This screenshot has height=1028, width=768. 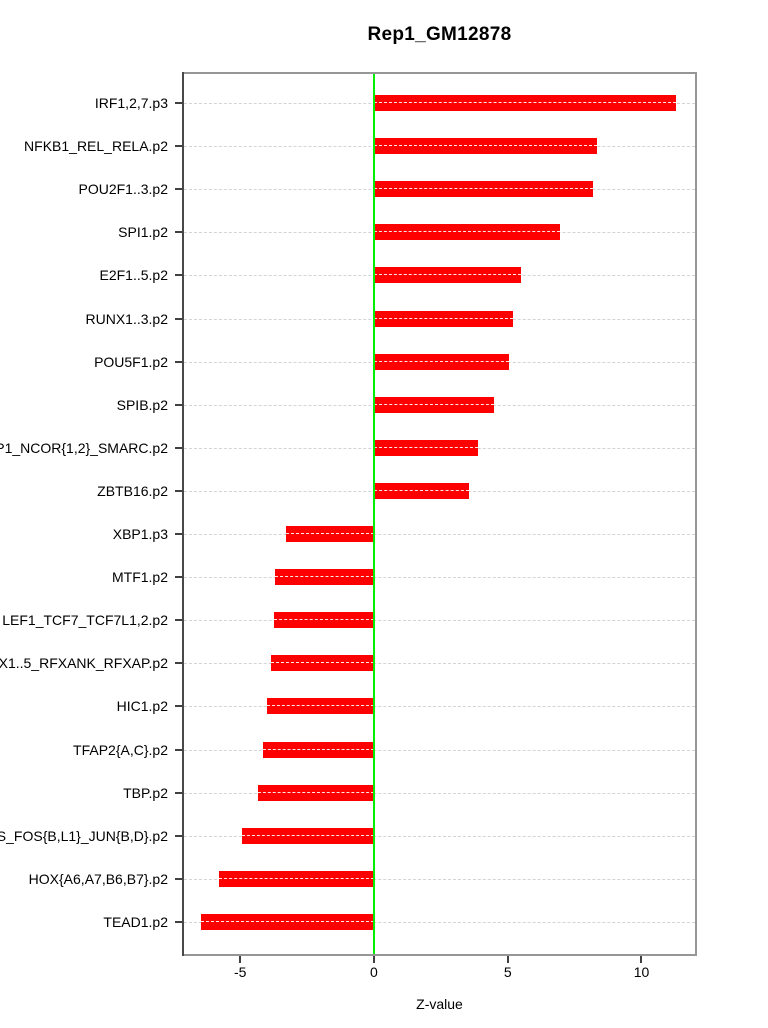 I want to click on x-axis-tick-label: 5, so click(x=507, y=972).